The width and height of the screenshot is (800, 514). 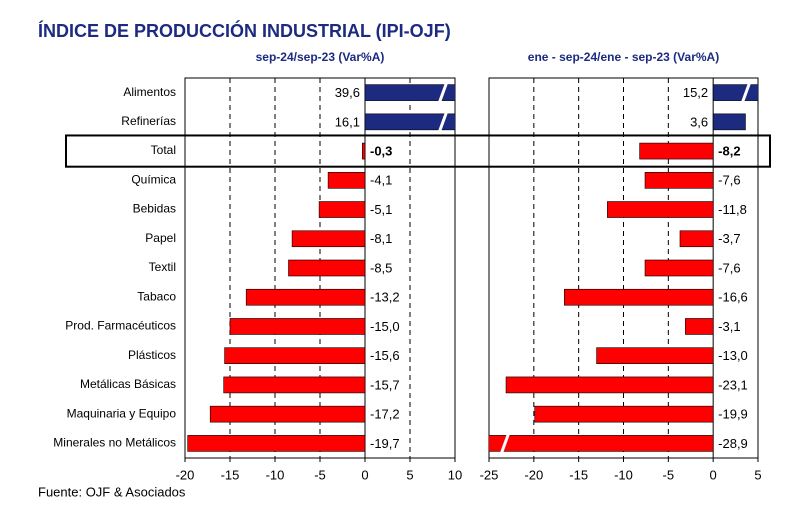 I want to click on value-label: -15,6, so click(x=385, y=355).